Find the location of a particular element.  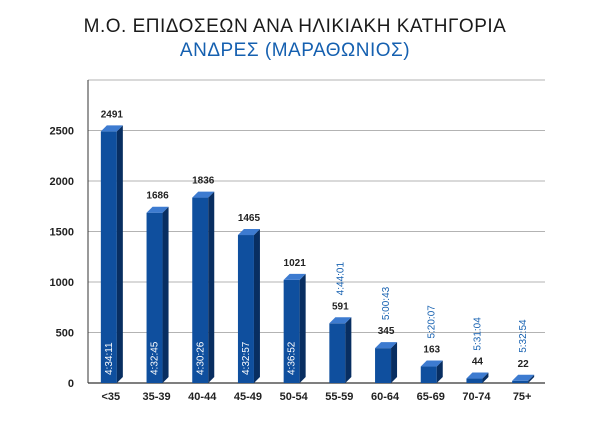

x-tick-label: 60-64 is located at coordinates (385, 397).